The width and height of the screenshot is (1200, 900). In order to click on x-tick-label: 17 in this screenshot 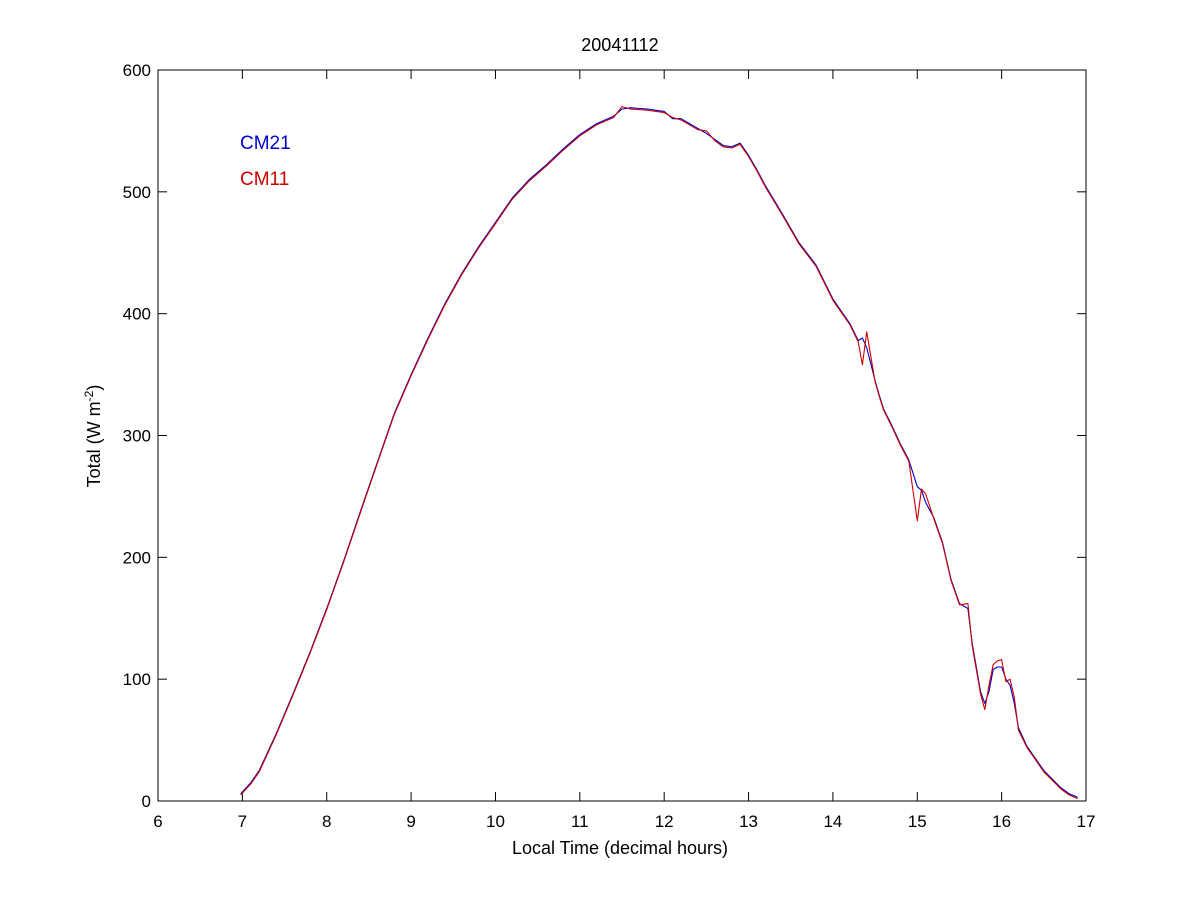, I will do `click(1086, 821)`.